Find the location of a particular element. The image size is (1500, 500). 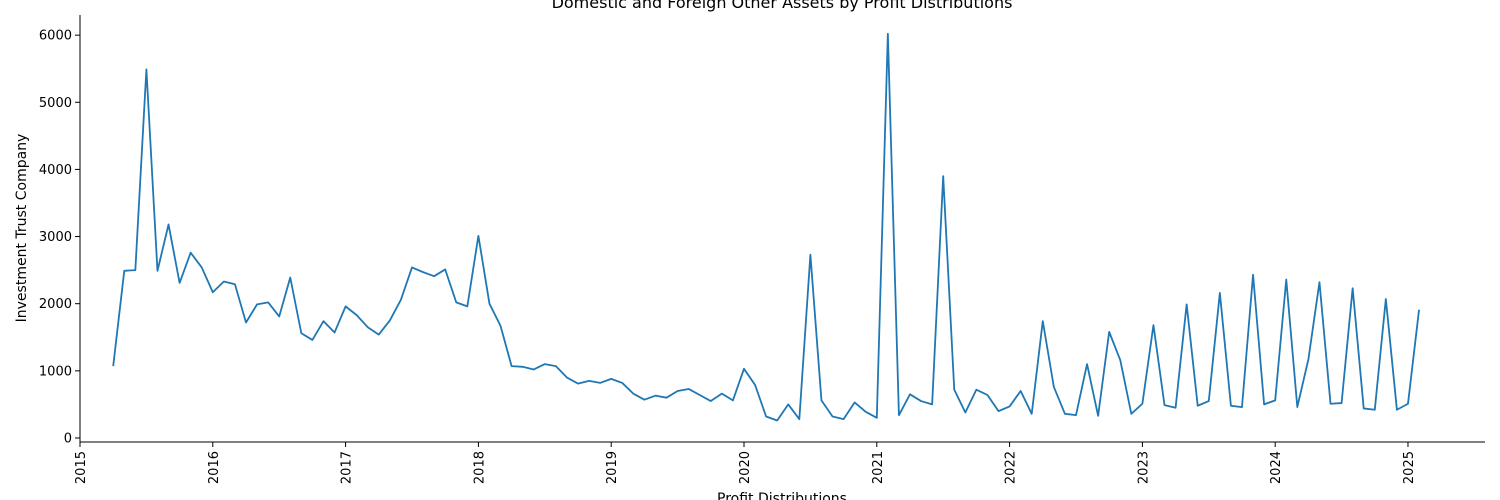

y-tick-label: 3000 is located at coordinates (55, 237).